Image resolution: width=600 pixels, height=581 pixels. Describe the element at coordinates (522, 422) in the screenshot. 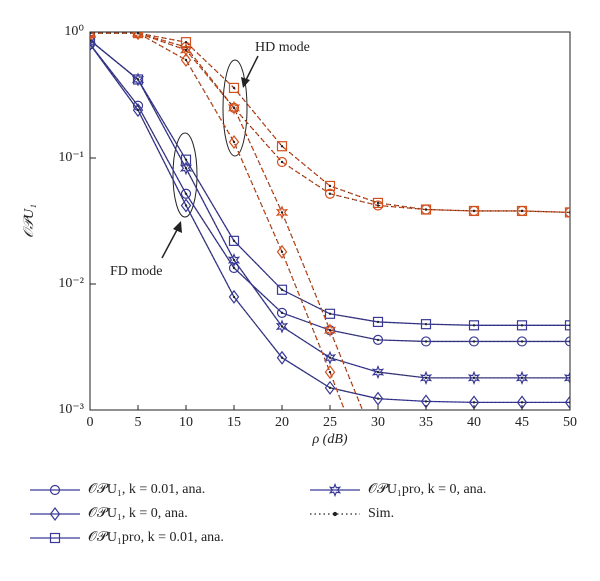

I see `x-tick-label: 45` at that location.